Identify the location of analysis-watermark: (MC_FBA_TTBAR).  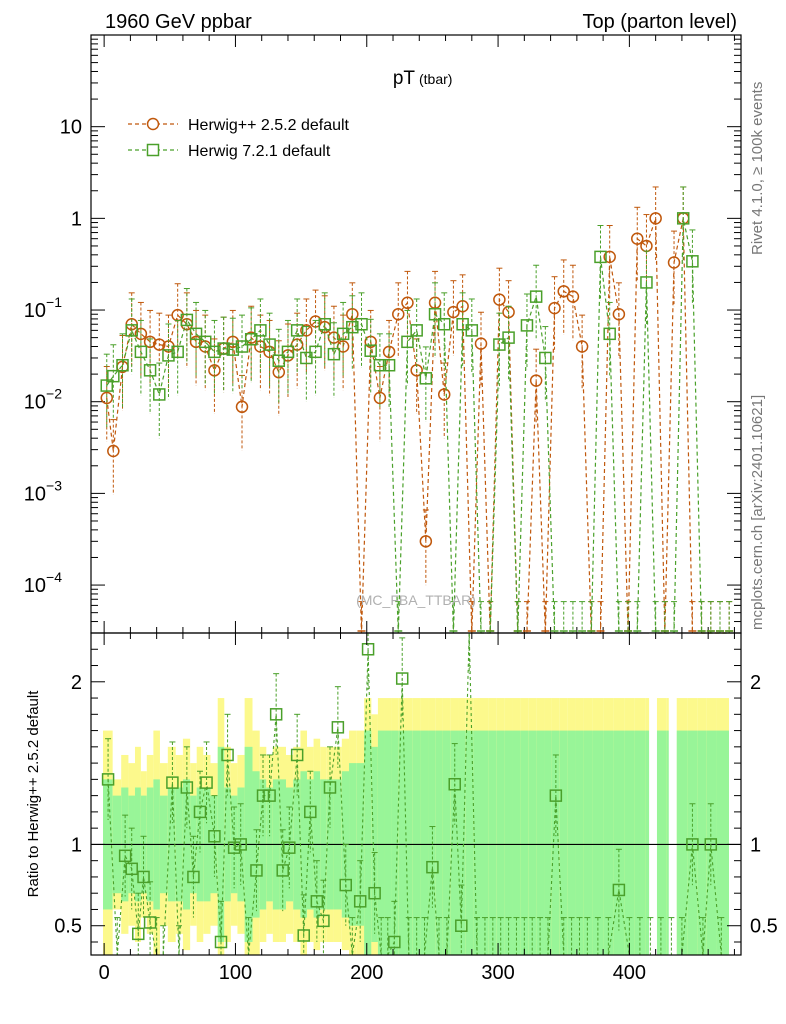
(416, 600).